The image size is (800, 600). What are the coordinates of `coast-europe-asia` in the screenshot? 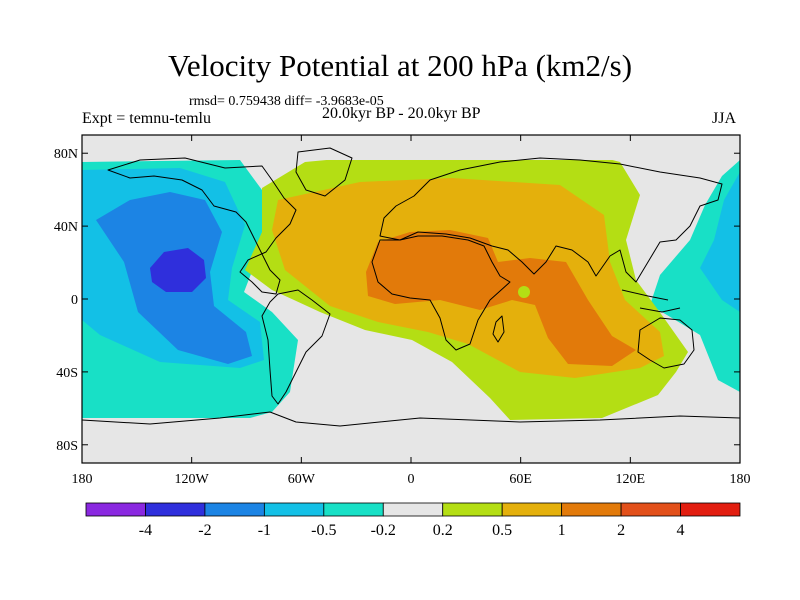 It's located at (551, 220).